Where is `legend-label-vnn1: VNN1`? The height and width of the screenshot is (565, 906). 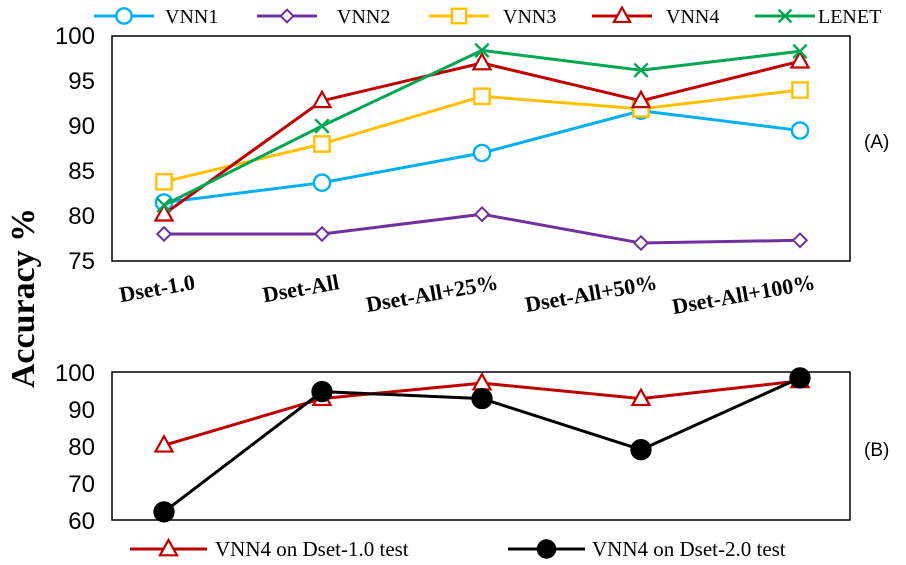
legend-label-vnn1: VNN1 is located at coordinates (191, 17).